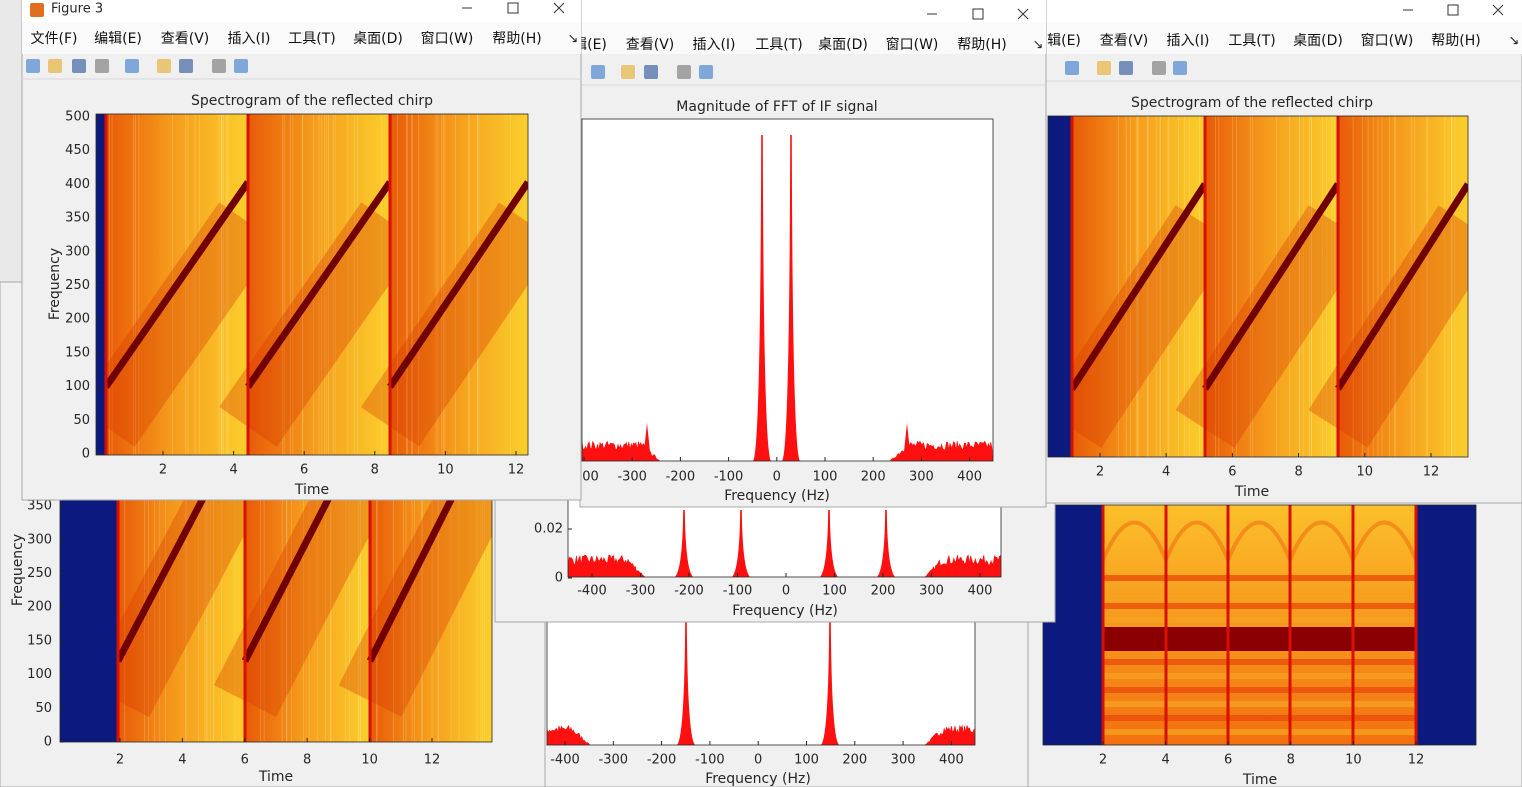 This screenshot has height=787, width=1522. What do you see at coordinates (903, 760) in the screenshot?
I see `x-tick-label: 300` at bounding box center [903, 760].